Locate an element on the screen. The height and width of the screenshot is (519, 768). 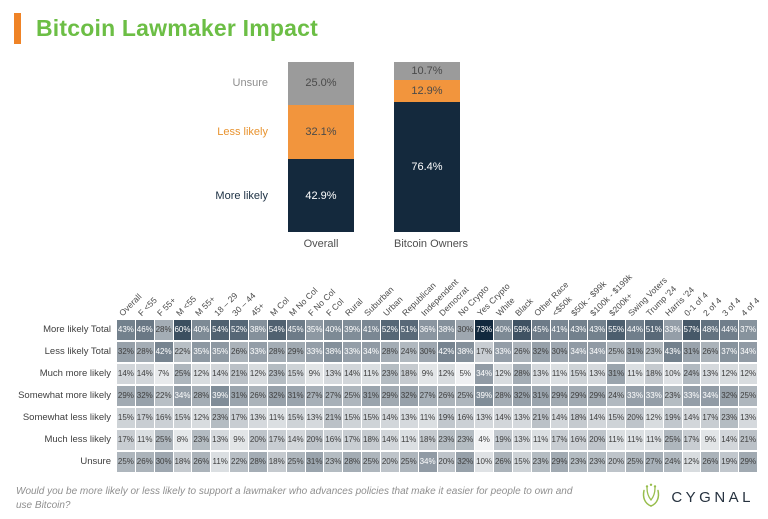
heatmap-cell: 41% is located at coordinates (559, 330).